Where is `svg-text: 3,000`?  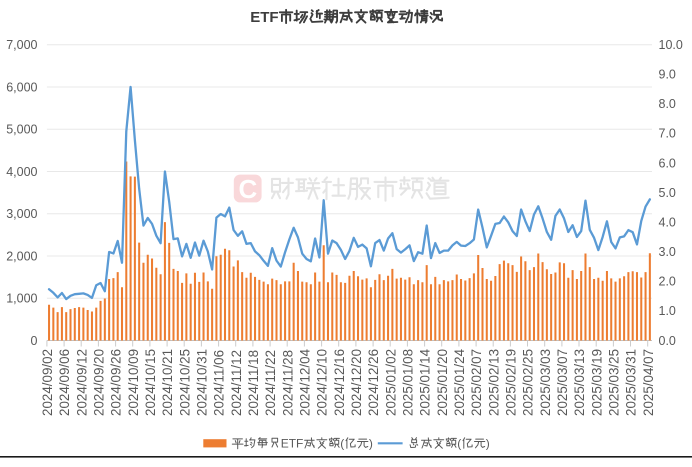 svg-text: 3,000 is located at coordinates (21, 214).